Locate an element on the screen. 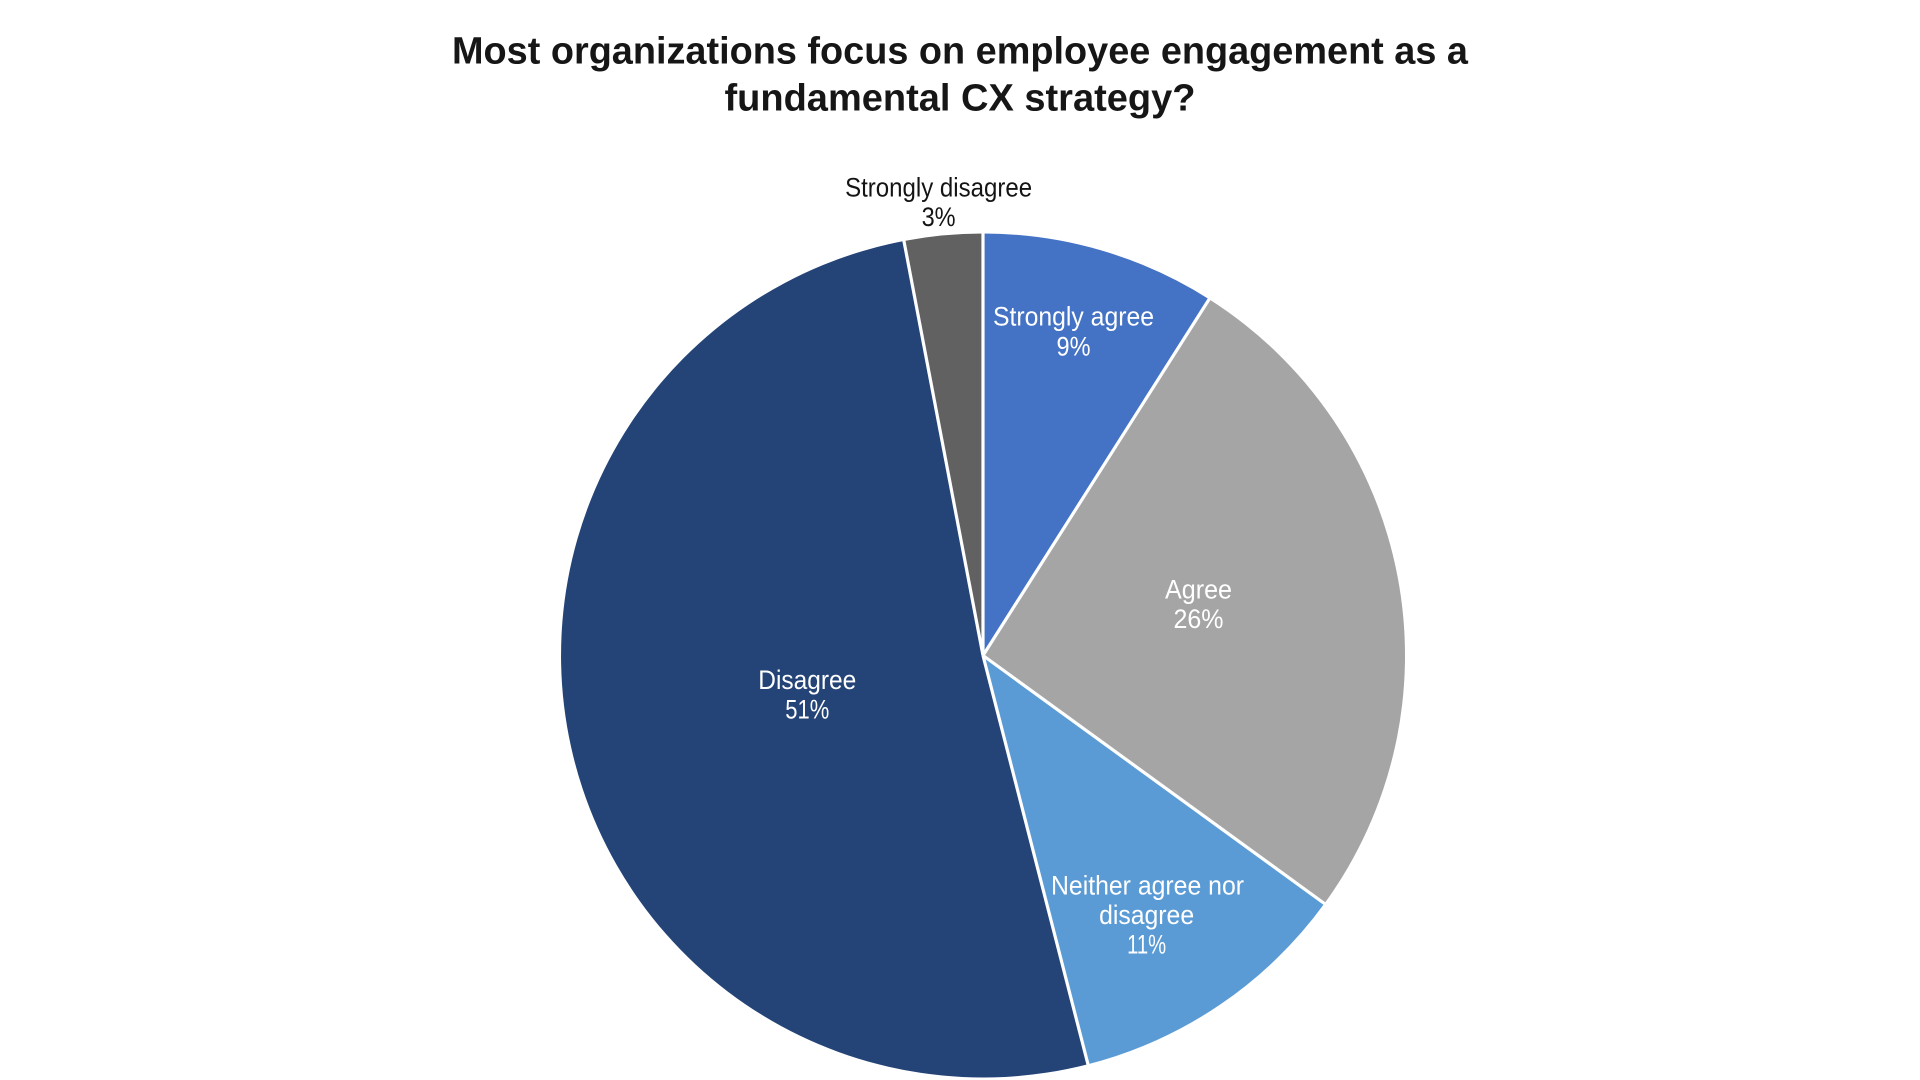 Image resolution: width=1920 pixels, height=1080 pixels. svg-text: 11% is located at coordinates (1146, 945).